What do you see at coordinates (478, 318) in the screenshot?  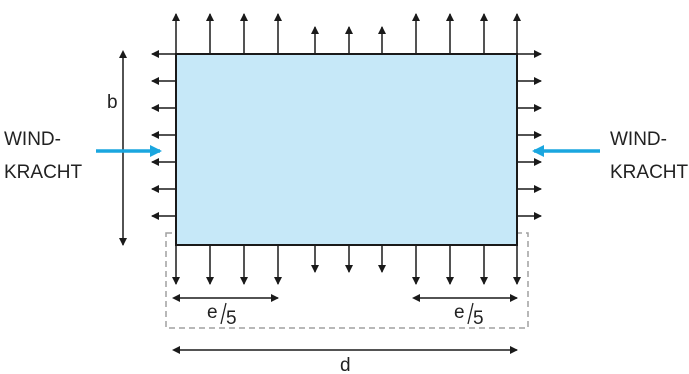 I see `e5-right-denominator: 5` at bounding box center [478, 318].